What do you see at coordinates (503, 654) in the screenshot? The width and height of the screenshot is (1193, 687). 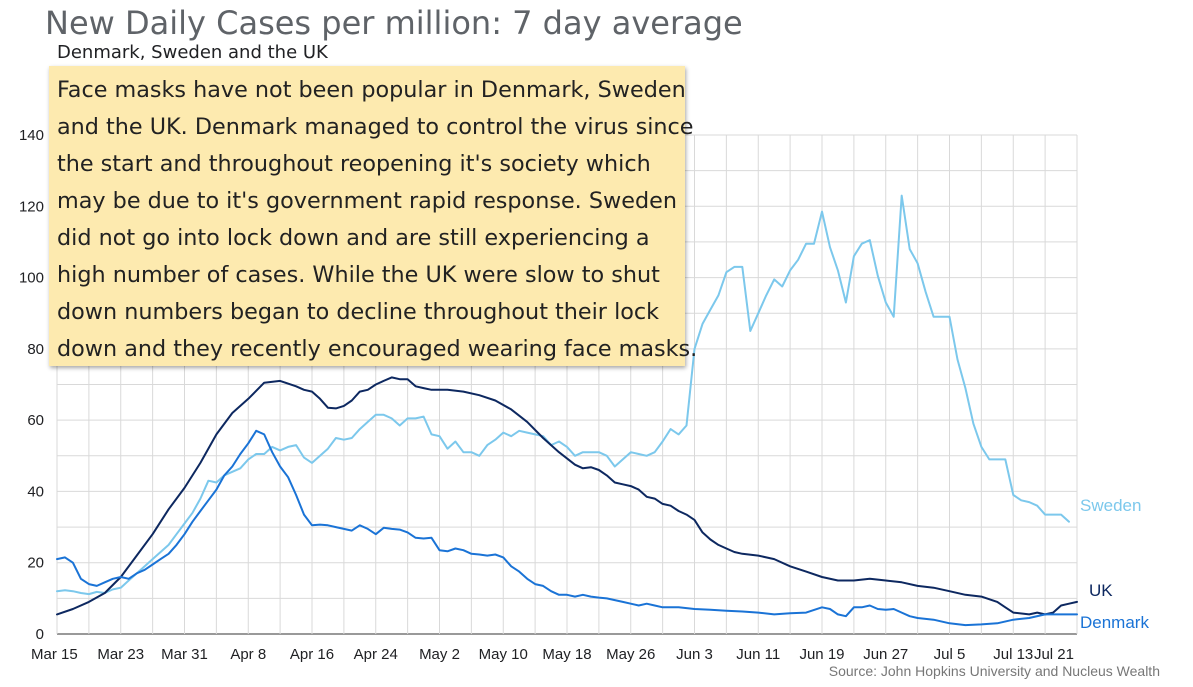 I see `x-tick-label: May 10` at bounding box center [503, 654].